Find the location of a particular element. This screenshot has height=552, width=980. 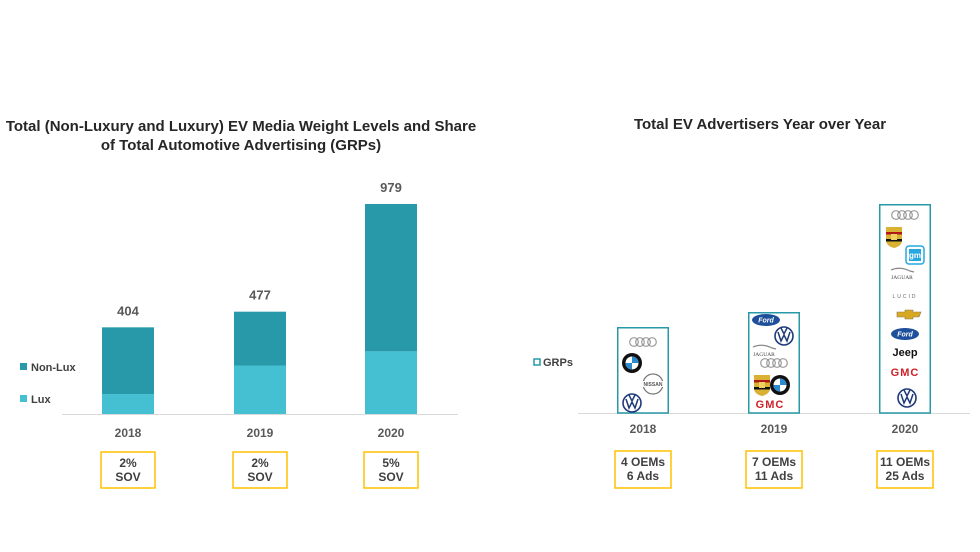

bar-lux-2020 is located at coordinates (391, 382).